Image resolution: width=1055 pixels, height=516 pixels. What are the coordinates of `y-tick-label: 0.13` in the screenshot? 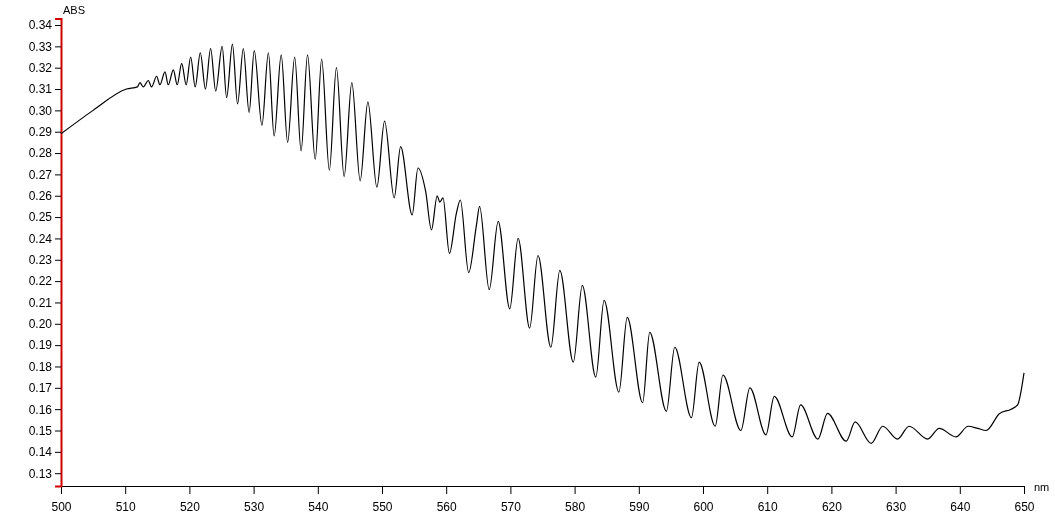 It's located at (40, 473).